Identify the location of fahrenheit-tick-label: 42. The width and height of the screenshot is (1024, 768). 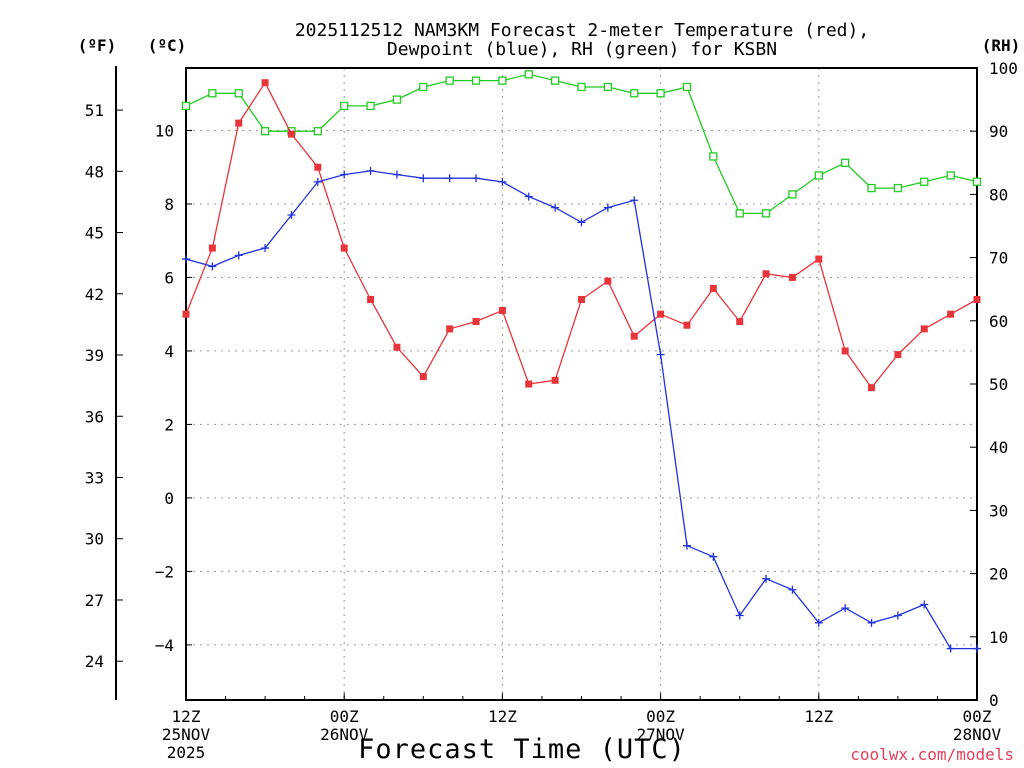
(94, 294).